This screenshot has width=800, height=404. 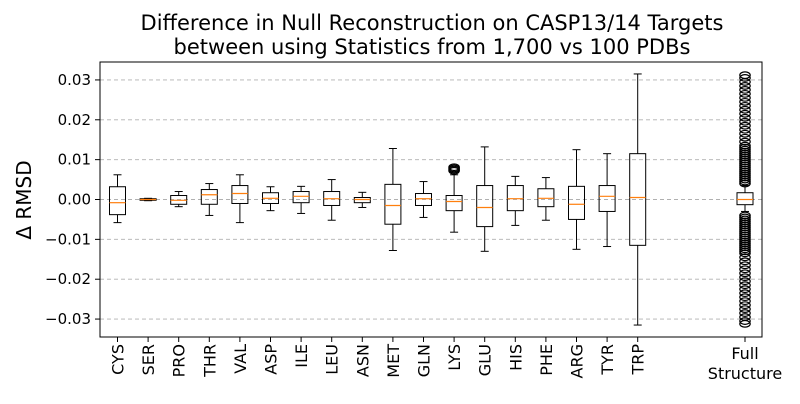 What do you see at coordinates (74, 120) in the screenshot?
I see `y-tick-label: 0.02` at bounding box center [74, 120].